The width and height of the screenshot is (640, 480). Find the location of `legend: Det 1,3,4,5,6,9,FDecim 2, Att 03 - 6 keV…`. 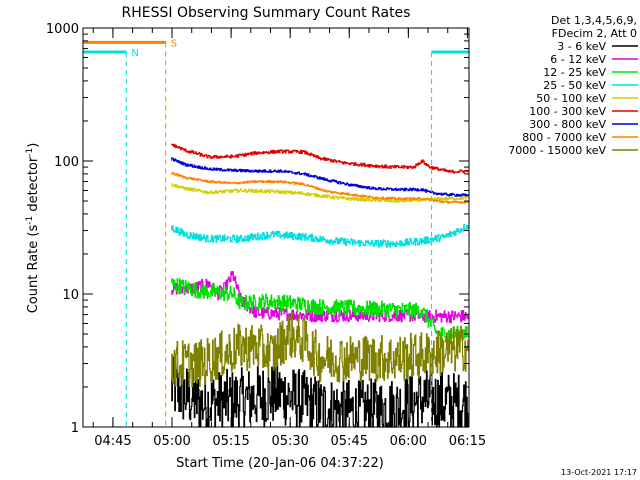

legend: Det 1,3,4,5,6,9,FDecim 2, Att 03 - 6 keV… is located at coordinates (573, 85).